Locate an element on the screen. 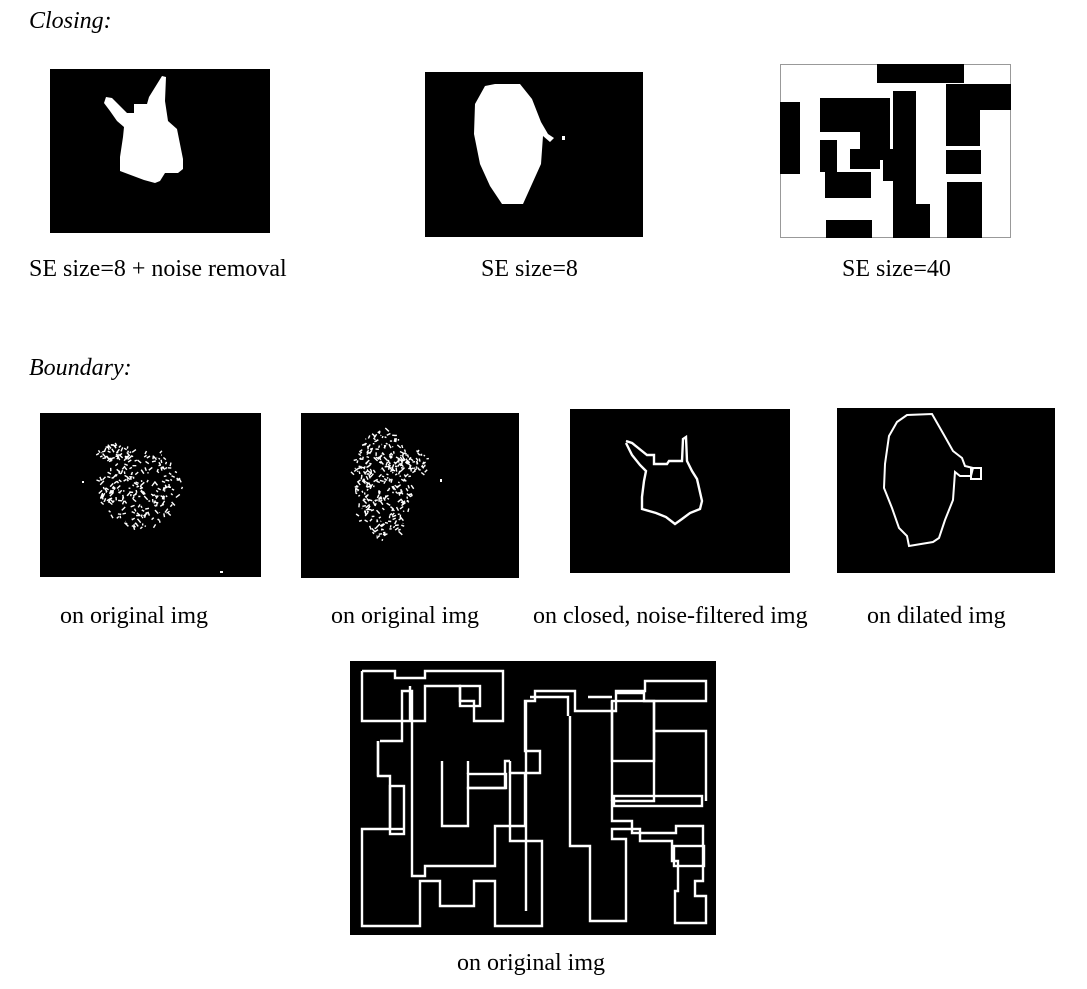 The height and width of the screenshot is (989, 1087). caption-boundary-2: on original img is located at coordinates (405, 616).